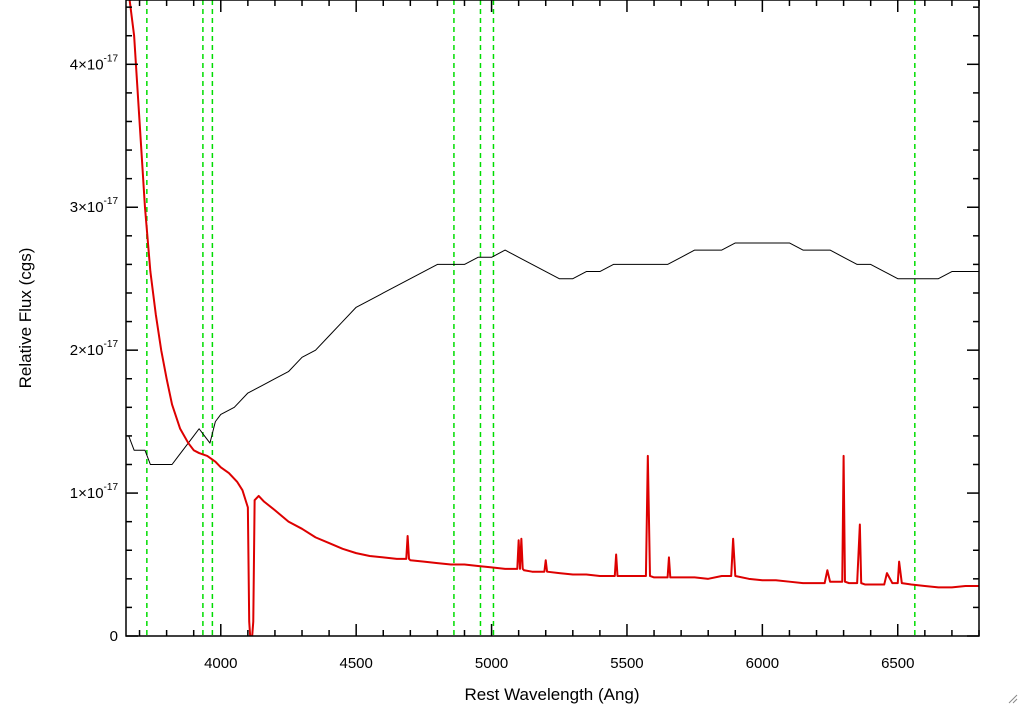  Describe the element at coordinates (626, 663) in the screenshot. I see `x-tick-label: 5500` at that location.